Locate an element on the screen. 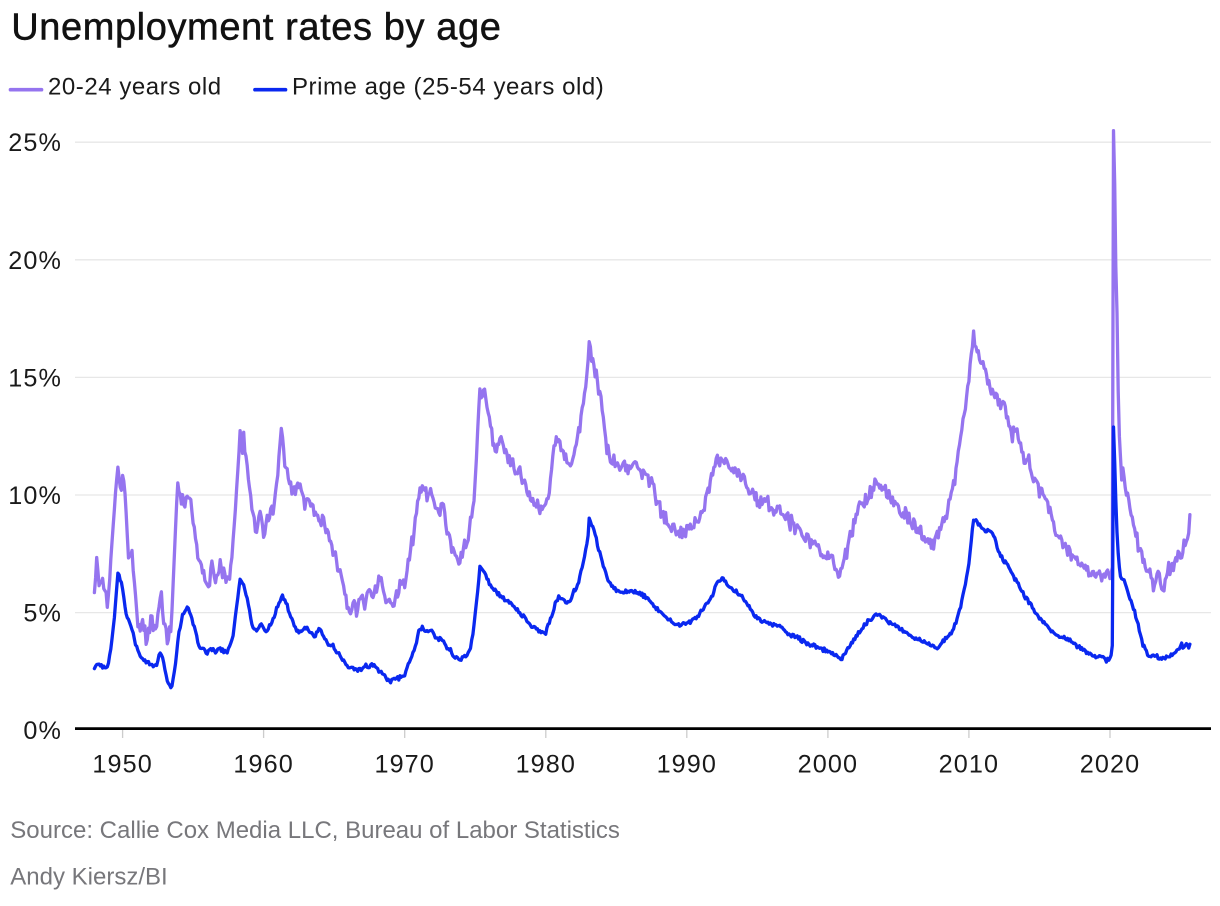 Image resolution: width=1220 pixels, height=906 pixels. svg-text: 20-24 years old is located at coordinates (135, 87).